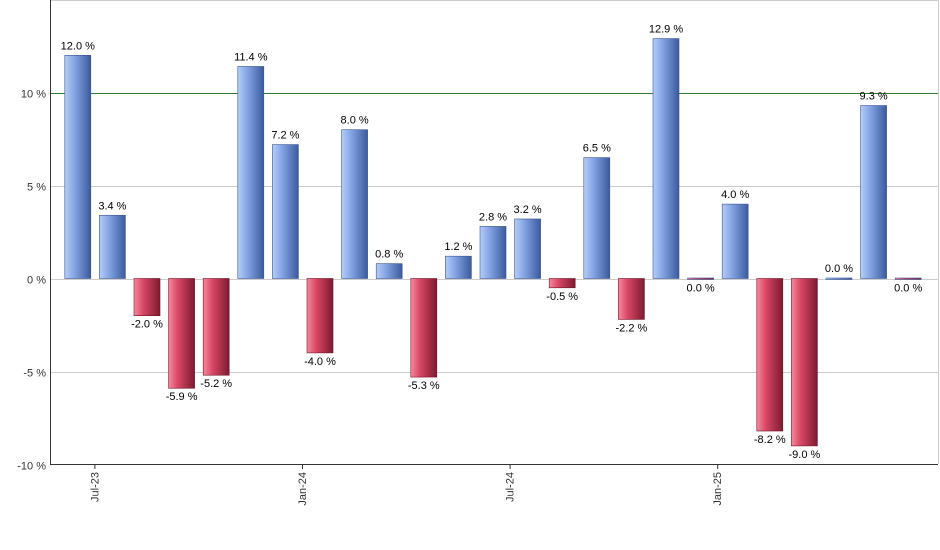  I want to click on x-tick-label: Jan-24, so click(303, 489).